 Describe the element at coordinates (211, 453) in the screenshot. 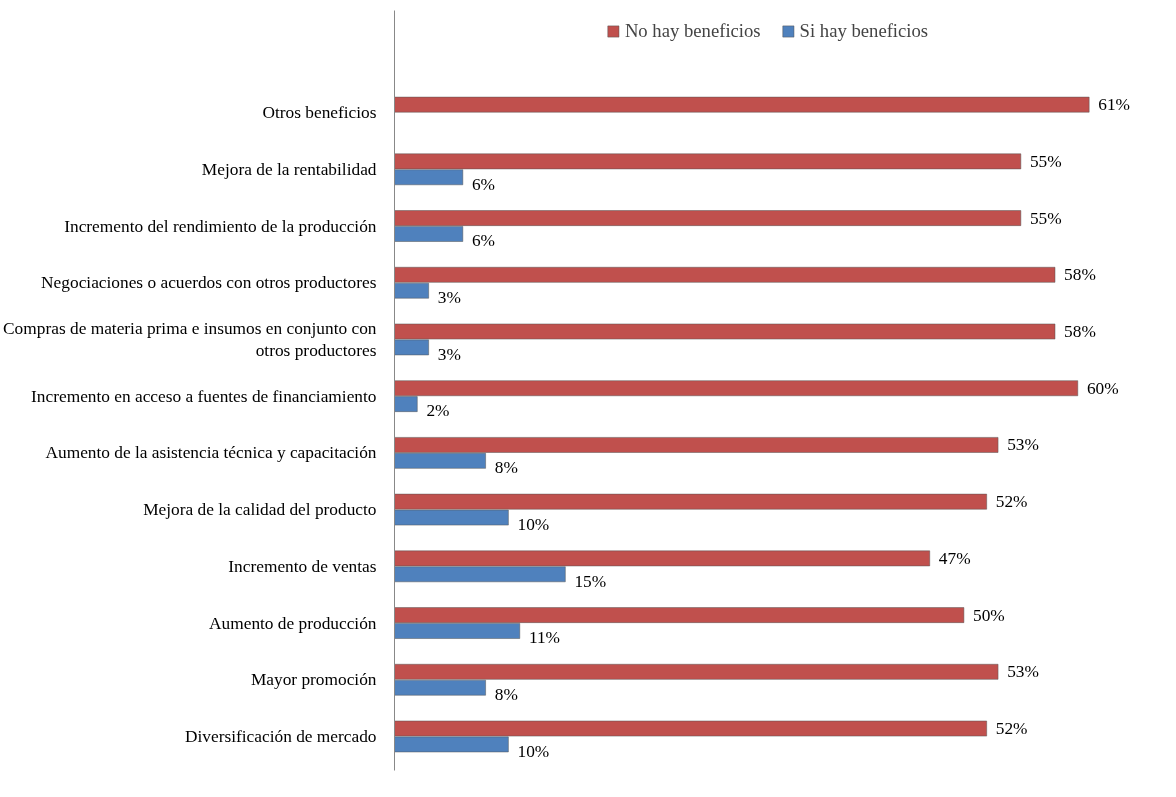

I see `y-tick-label: Aumento de la asistencia técnica y capacitación` at that location.